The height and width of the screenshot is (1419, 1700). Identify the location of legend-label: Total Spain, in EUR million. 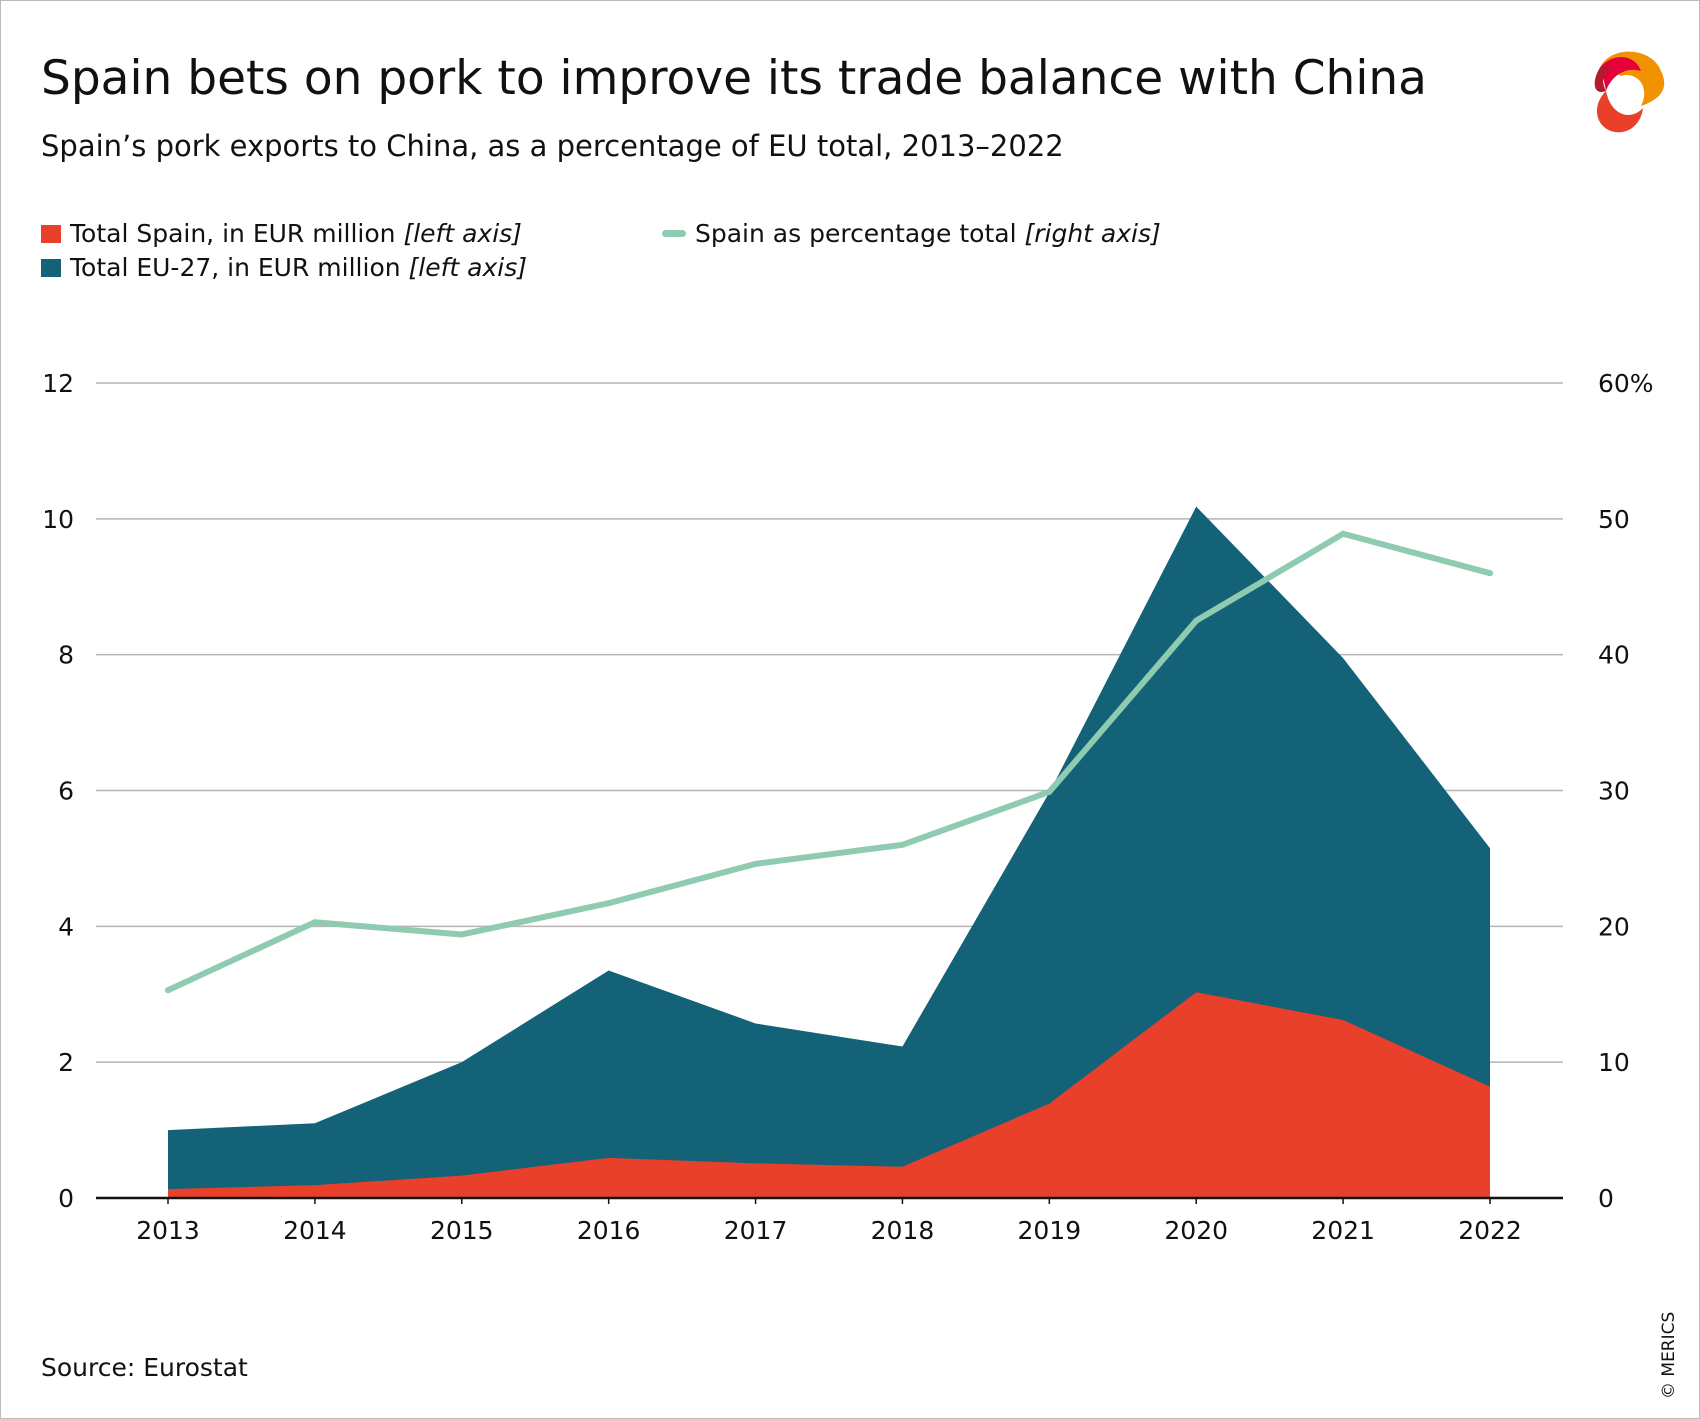
(237, 233).